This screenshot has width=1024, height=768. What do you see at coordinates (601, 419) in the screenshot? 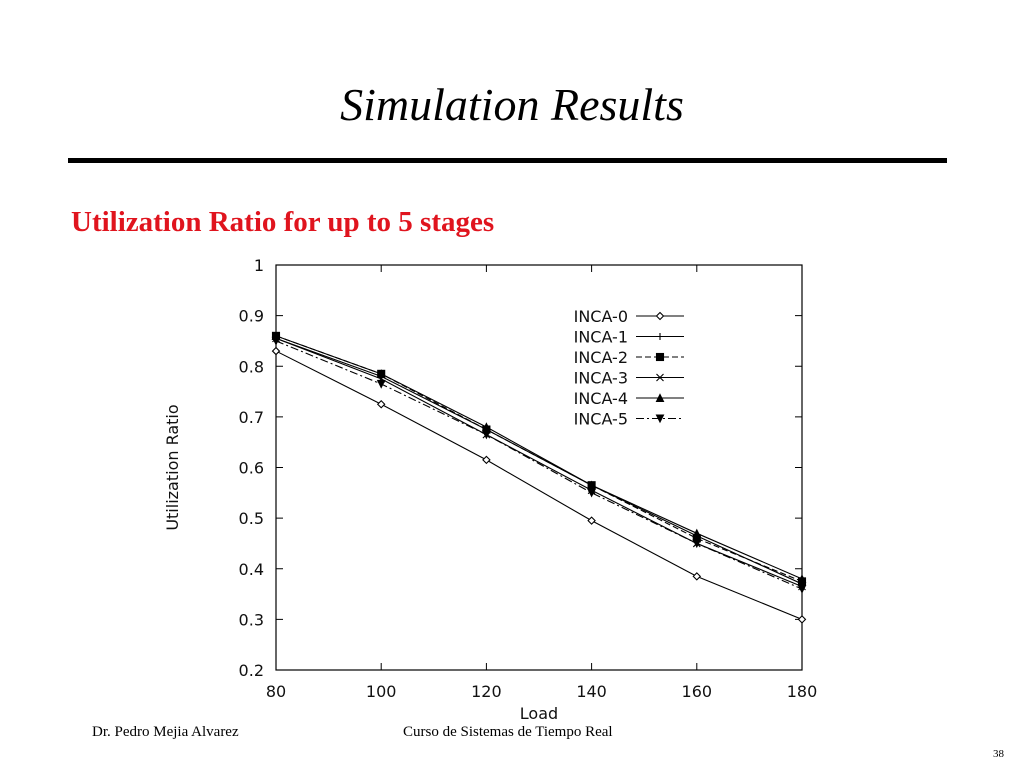
I see `legend-label: INCA-5` at bounding box center [601, 419].